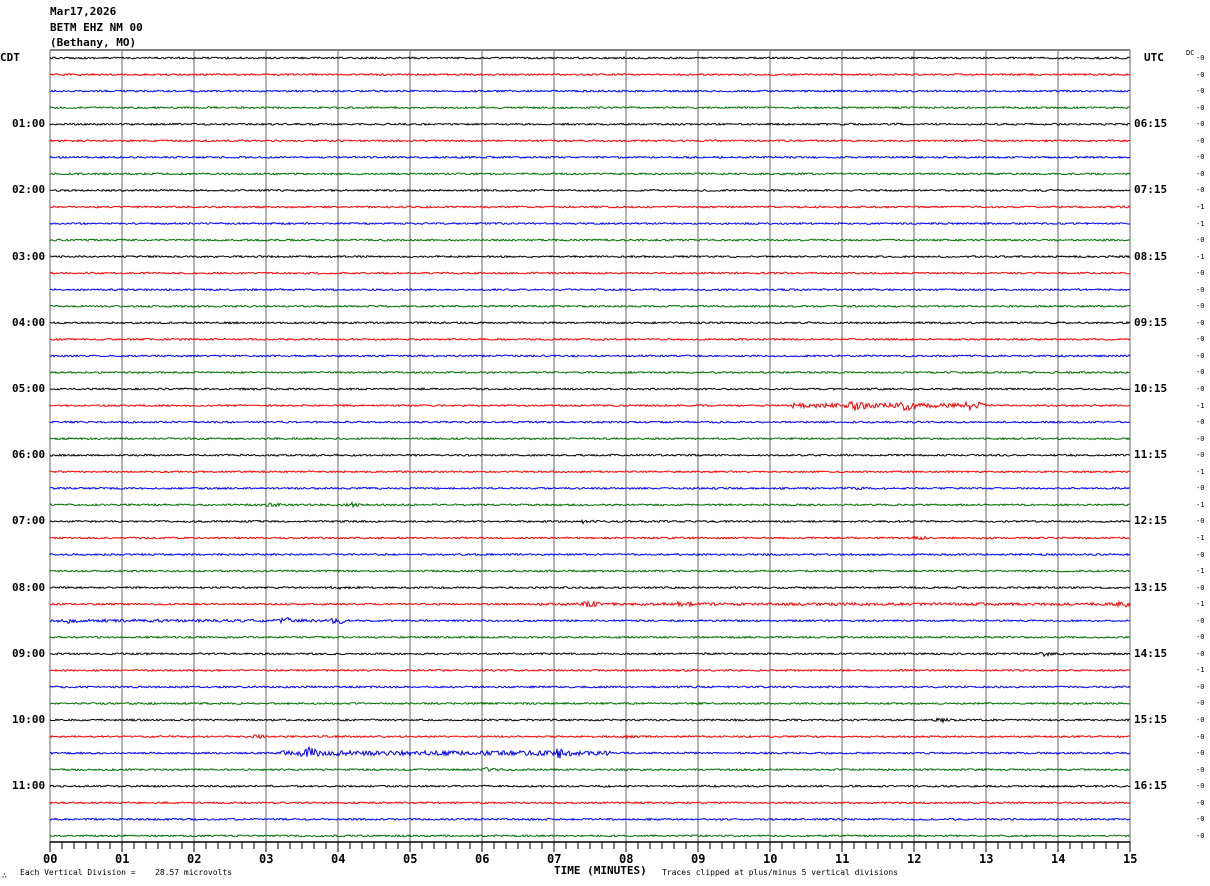 This screenshot has height=886, width=1210. What do you see at coordinates (770, 859) in the screenshot?
I see `x-tick-label: 10` at bounding box center [770, 859].